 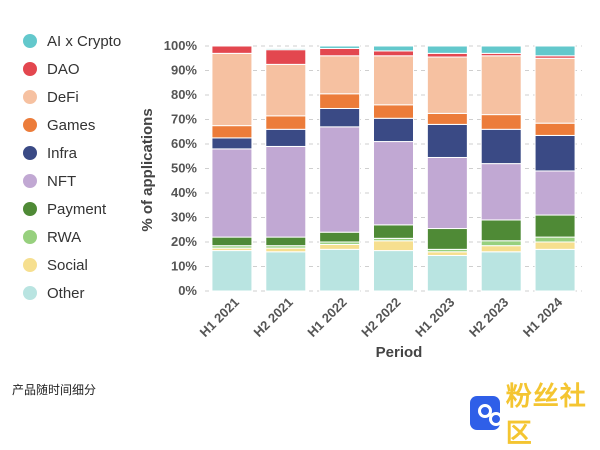 I want to click on y-tick-label: 40%, so click(x=184, y=192).